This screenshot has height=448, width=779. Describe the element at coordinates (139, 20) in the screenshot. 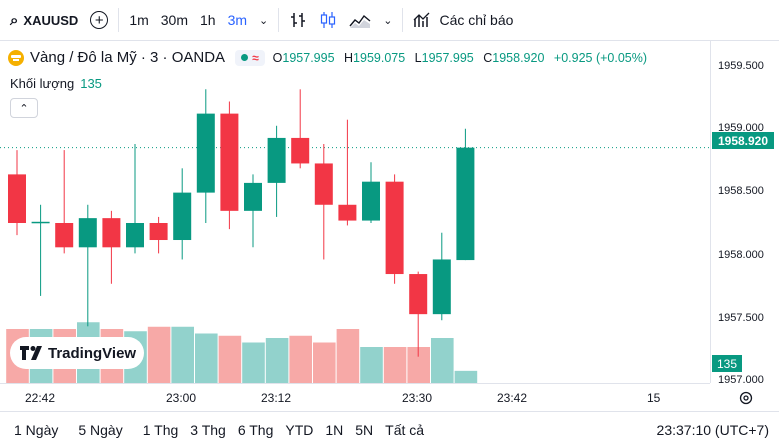

I see `interval-1m: 1m` at that location.